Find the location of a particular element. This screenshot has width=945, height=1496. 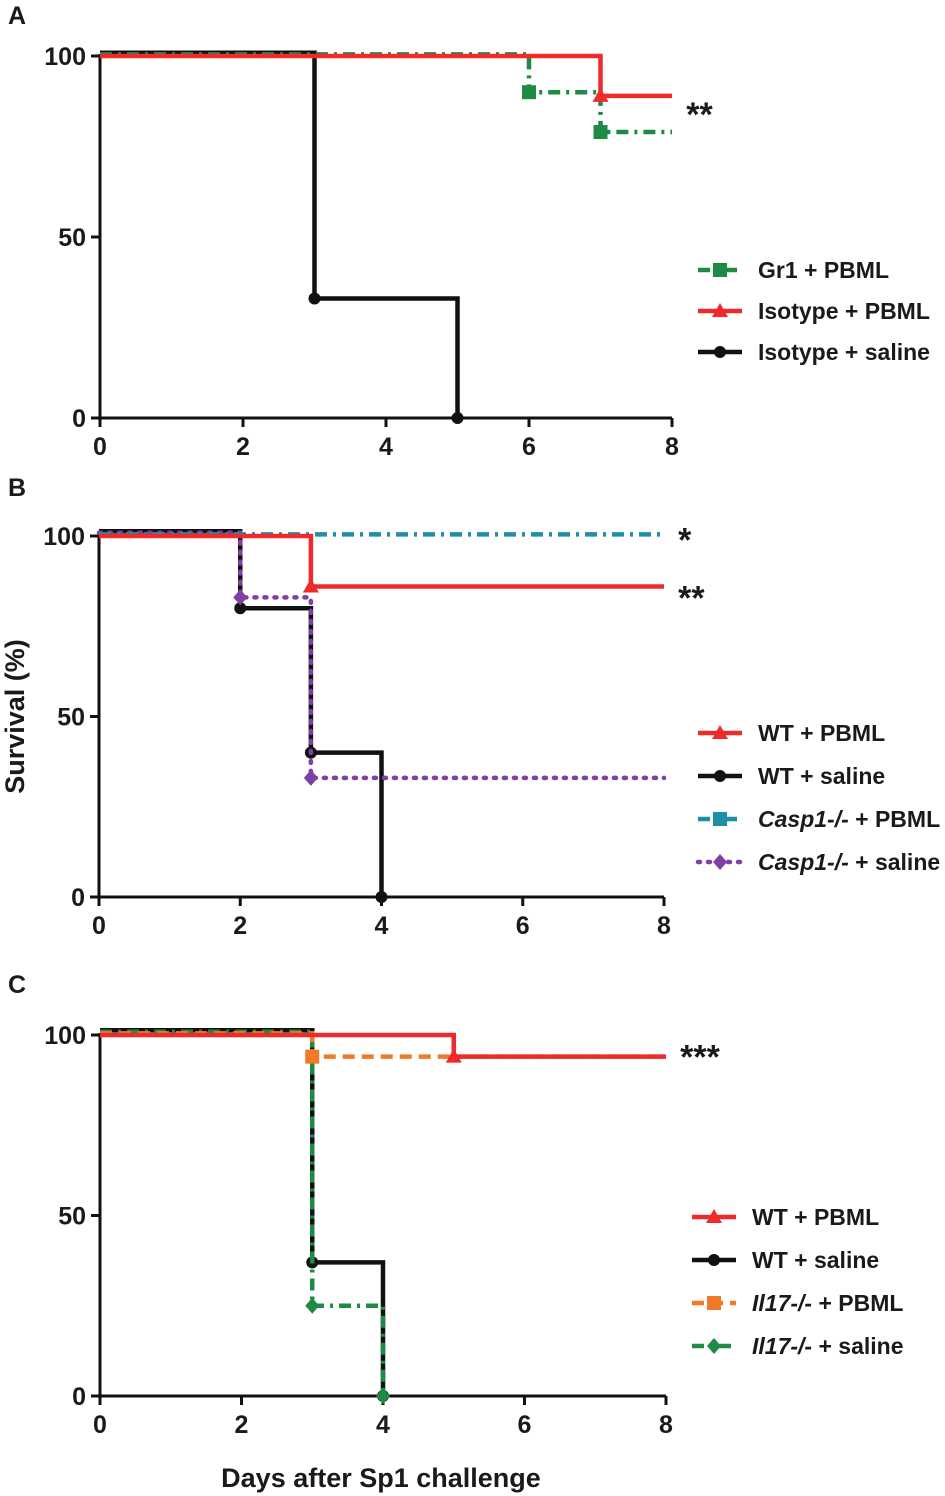

legend-item: Casp1-/- + saline is located at coordinates (817, 862).